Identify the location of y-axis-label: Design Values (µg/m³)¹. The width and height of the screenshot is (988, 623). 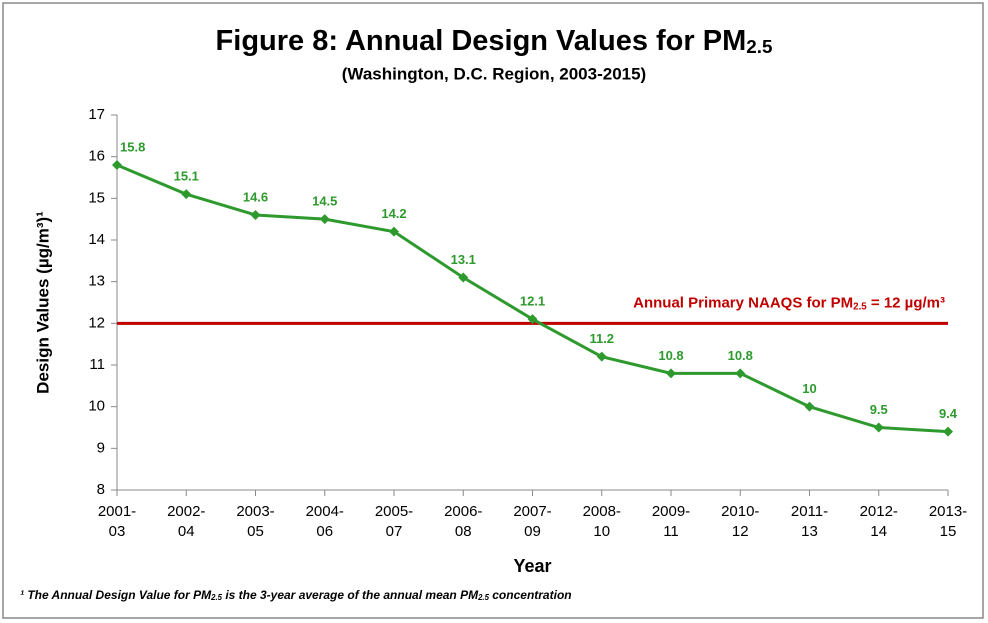
(42, 302).